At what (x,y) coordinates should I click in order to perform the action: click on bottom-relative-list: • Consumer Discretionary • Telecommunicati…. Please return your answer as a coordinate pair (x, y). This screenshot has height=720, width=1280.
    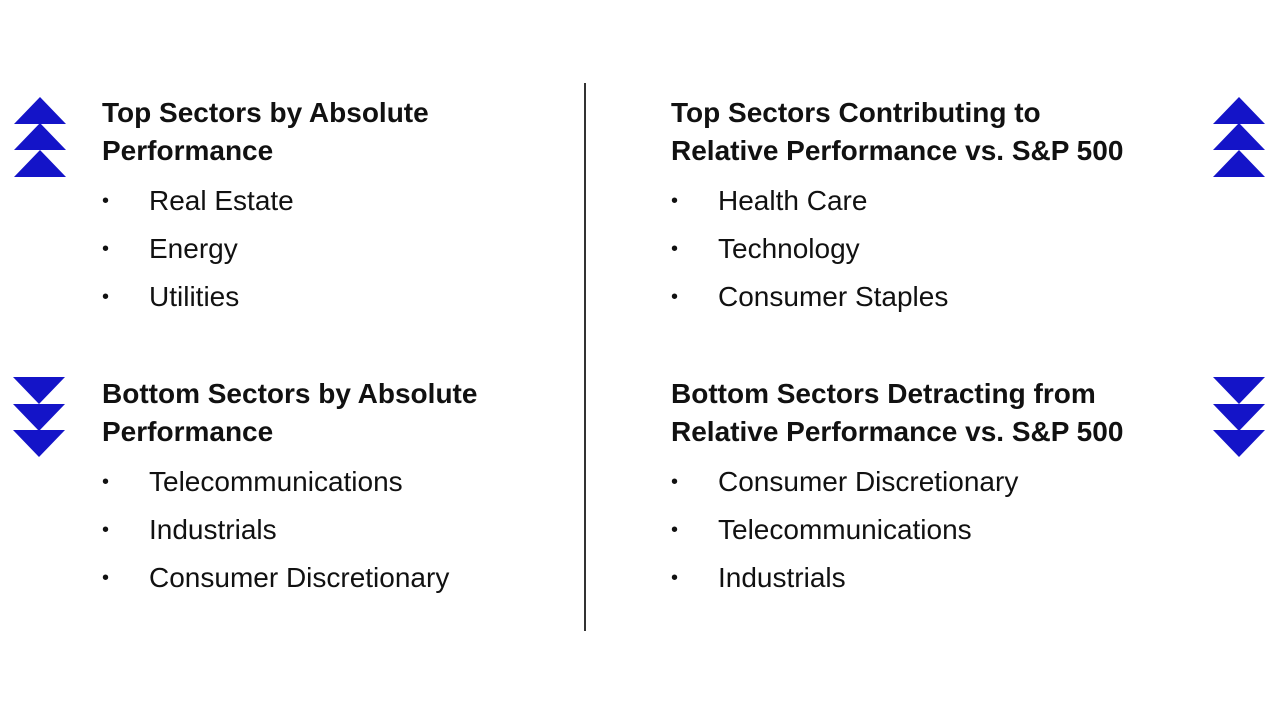
    Looking at the image, I should click on (897, 530).